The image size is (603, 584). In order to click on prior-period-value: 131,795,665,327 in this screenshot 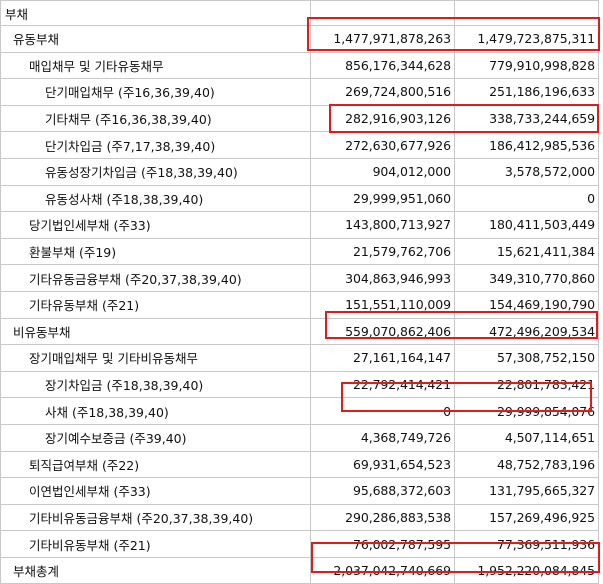, I will do `click(526, 491)`.